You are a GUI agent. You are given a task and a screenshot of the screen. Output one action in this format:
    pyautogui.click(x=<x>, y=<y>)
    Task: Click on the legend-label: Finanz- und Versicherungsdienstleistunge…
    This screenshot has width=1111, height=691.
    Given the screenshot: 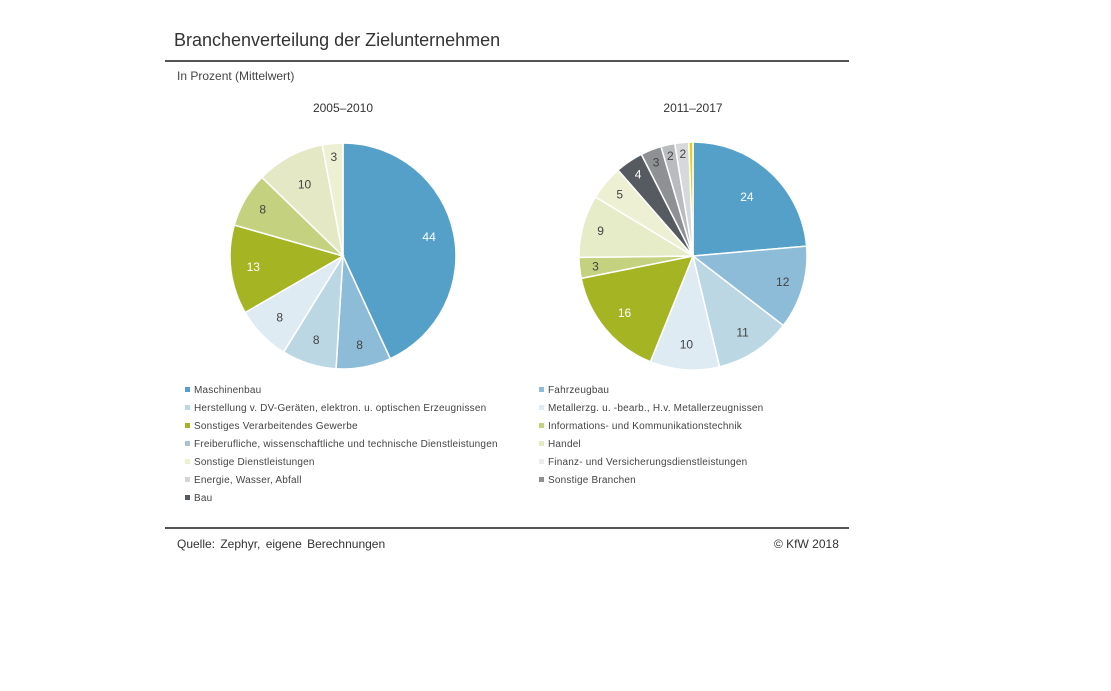 What is the action you would take?
    pyautogui.click(x=648, y=462)
    